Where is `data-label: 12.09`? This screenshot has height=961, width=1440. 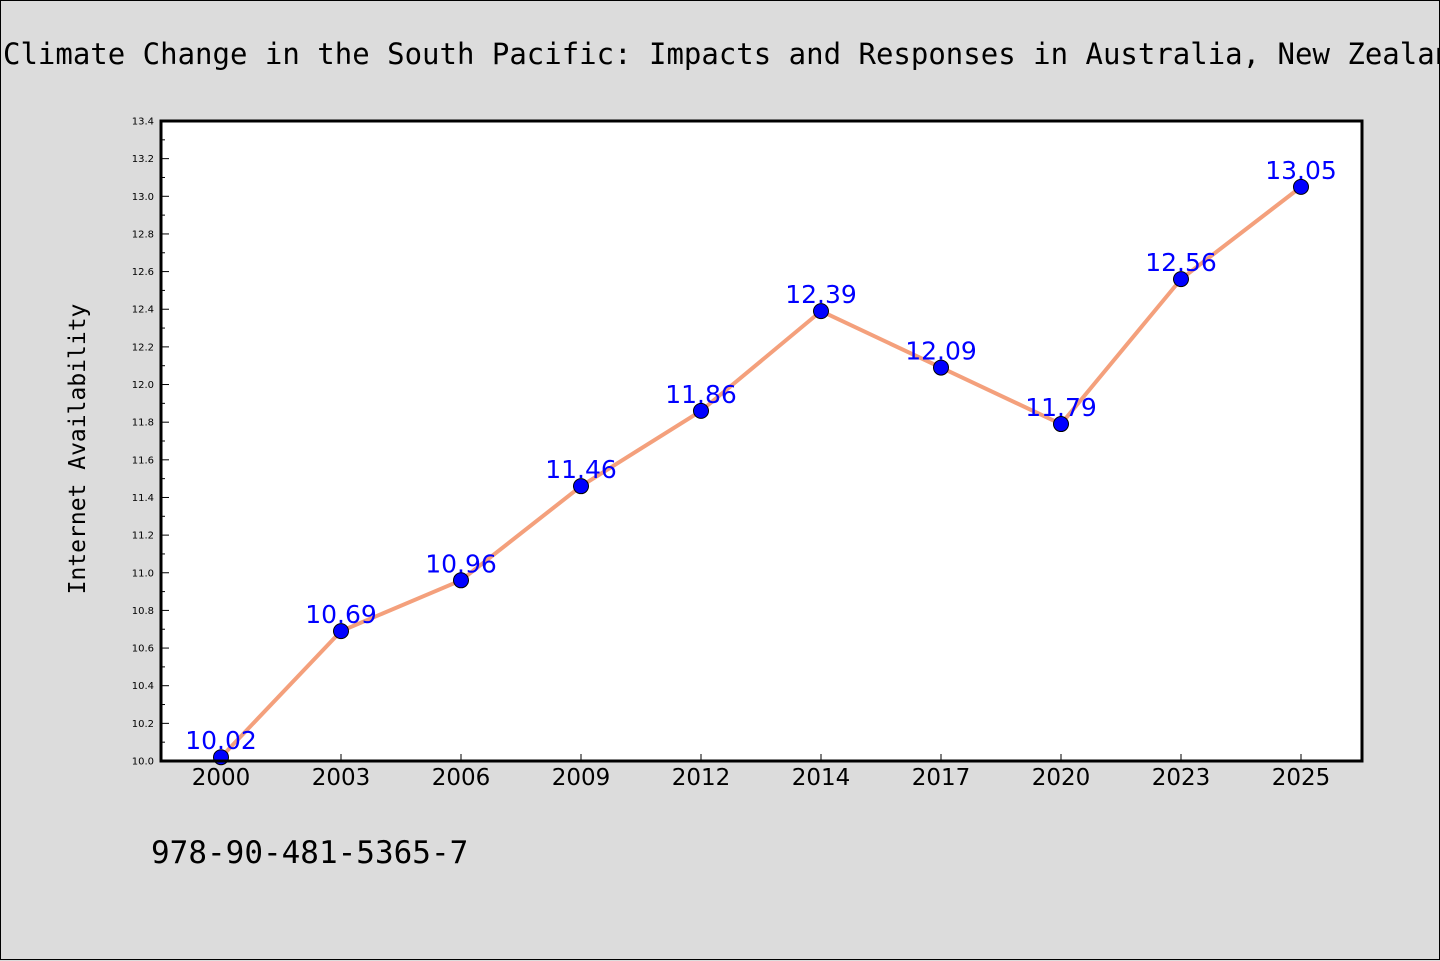
data-label: 12.09 is located at coordinates (941, 351).